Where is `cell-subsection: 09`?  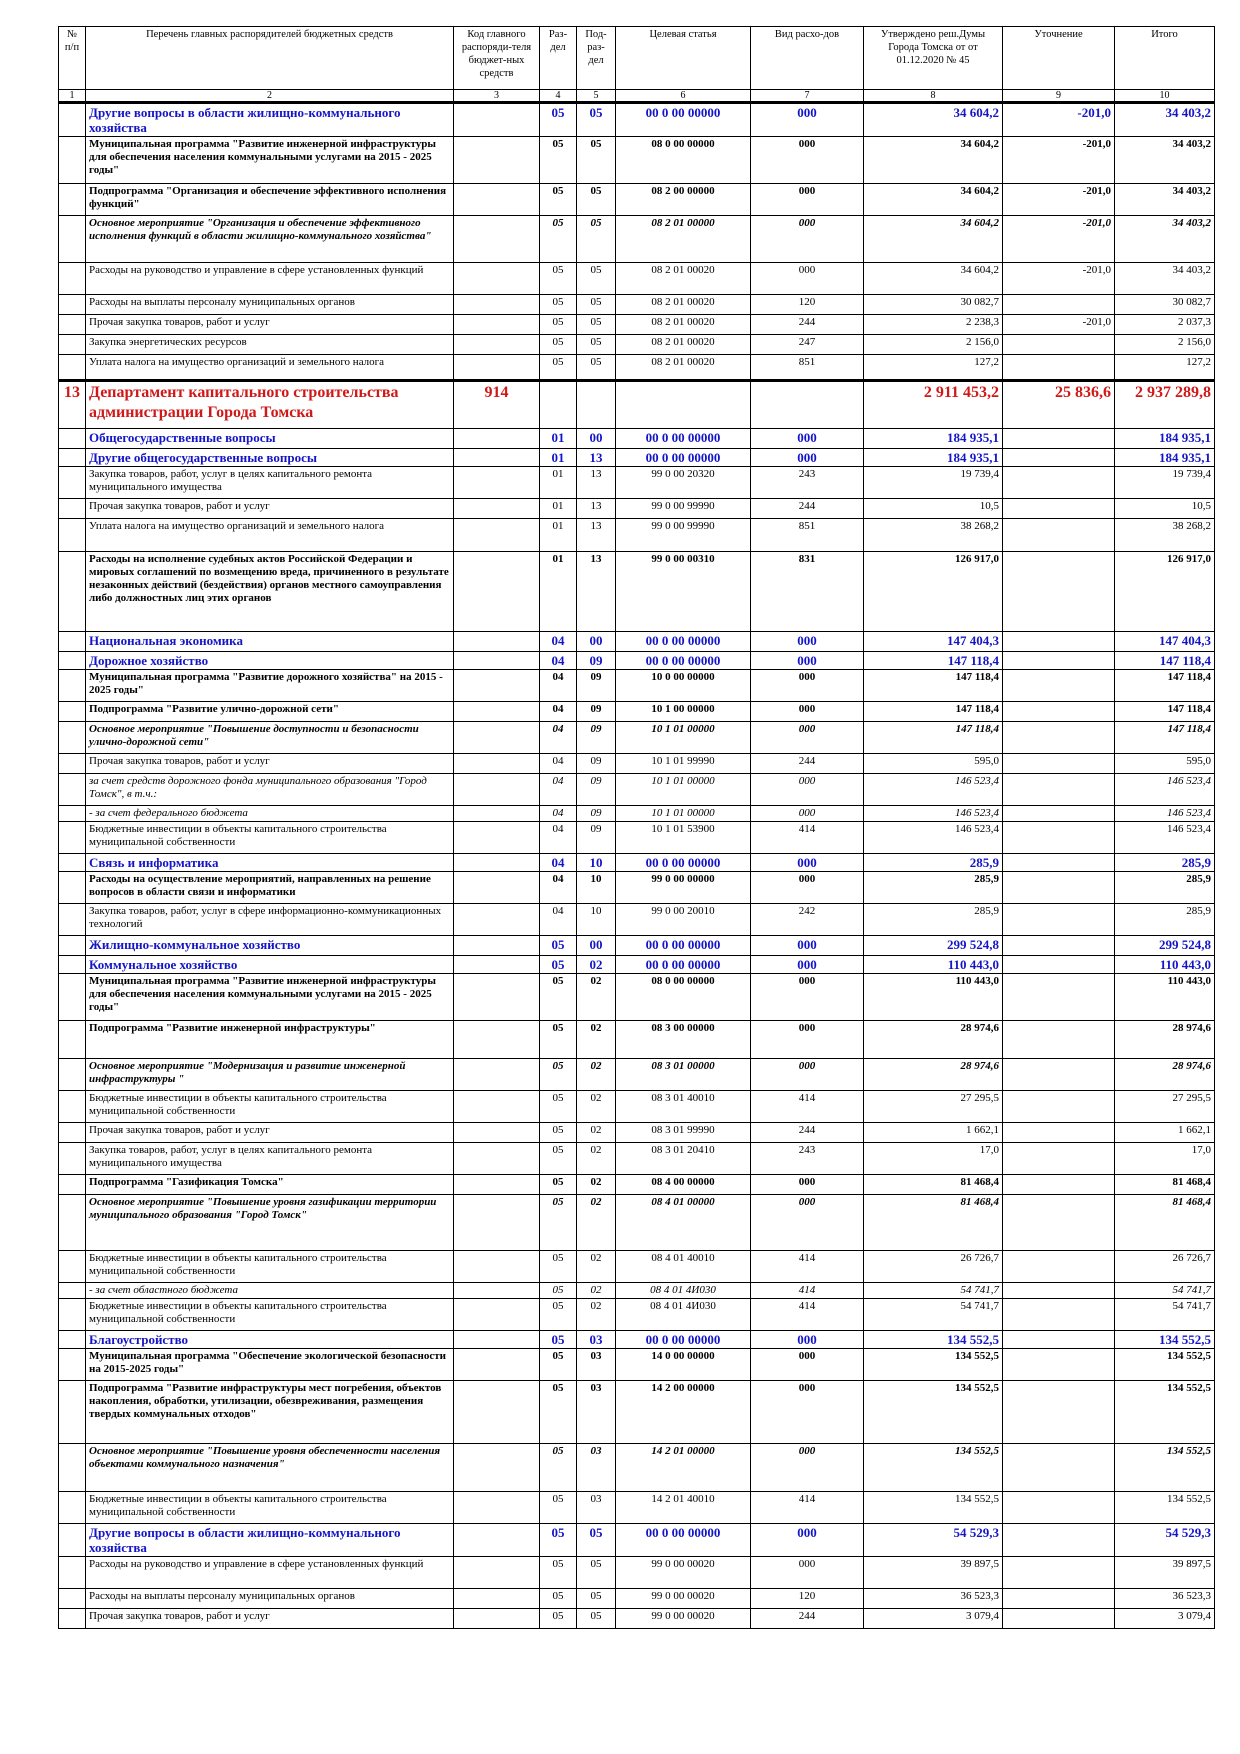
cell-subsection: 09 is located at coordinates (596, 789).